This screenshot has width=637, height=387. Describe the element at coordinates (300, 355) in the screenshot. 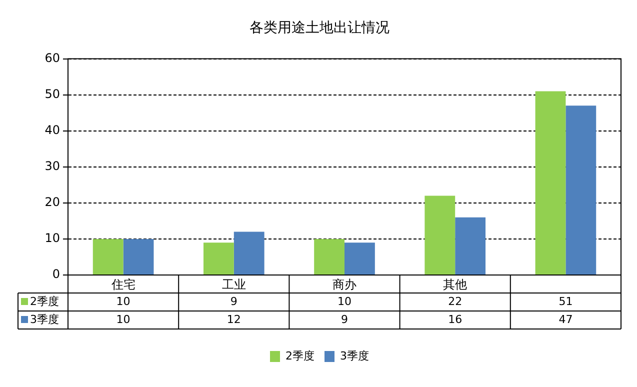

I see `text: 2季度` at that location.